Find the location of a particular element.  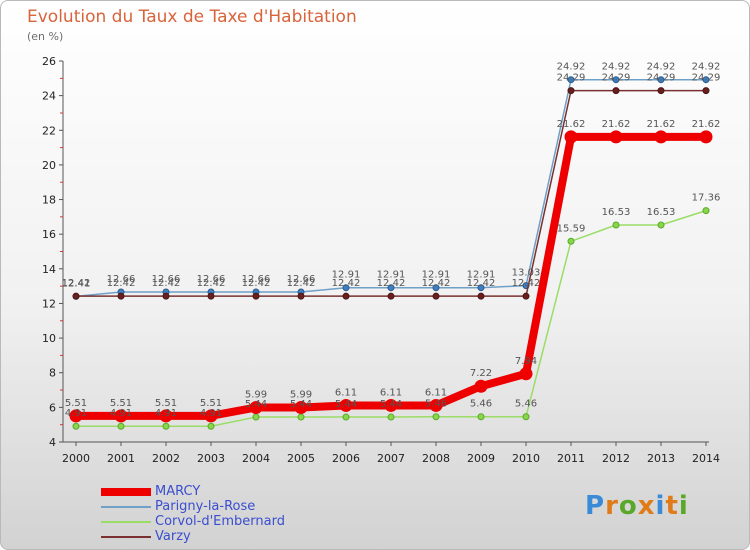

chart-unit-label: (en %) is located at coordinates (45, 36).